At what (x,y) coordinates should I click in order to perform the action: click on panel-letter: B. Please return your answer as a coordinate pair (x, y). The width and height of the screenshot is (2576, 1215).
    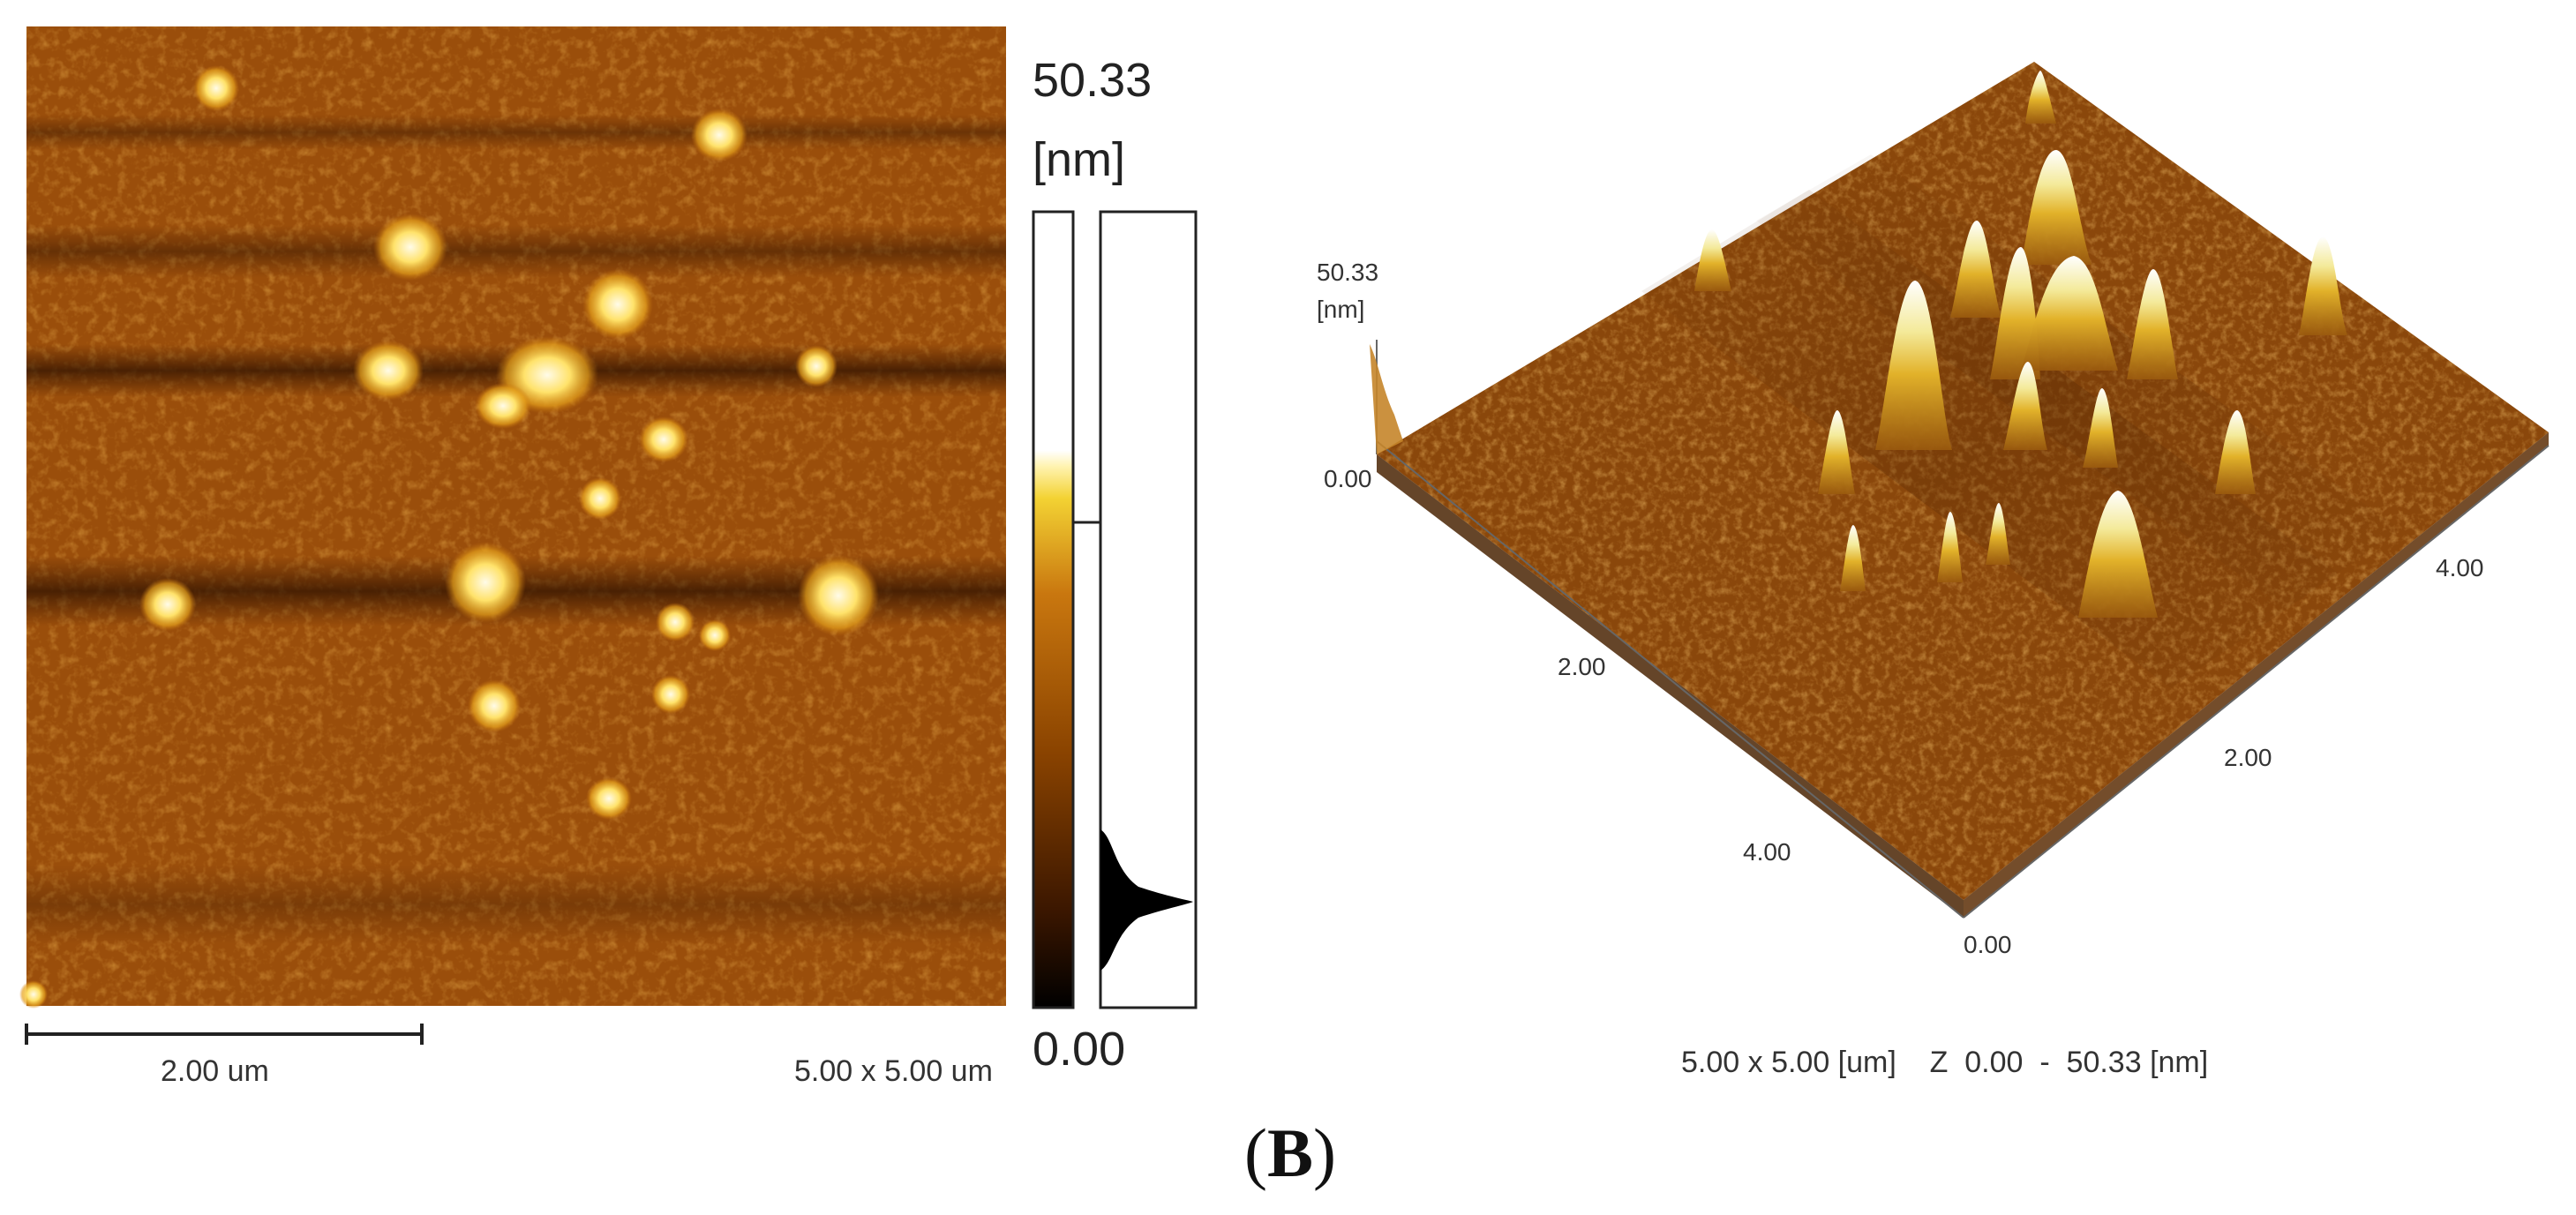
    Looking at the image, I should click on (1290, 1152).